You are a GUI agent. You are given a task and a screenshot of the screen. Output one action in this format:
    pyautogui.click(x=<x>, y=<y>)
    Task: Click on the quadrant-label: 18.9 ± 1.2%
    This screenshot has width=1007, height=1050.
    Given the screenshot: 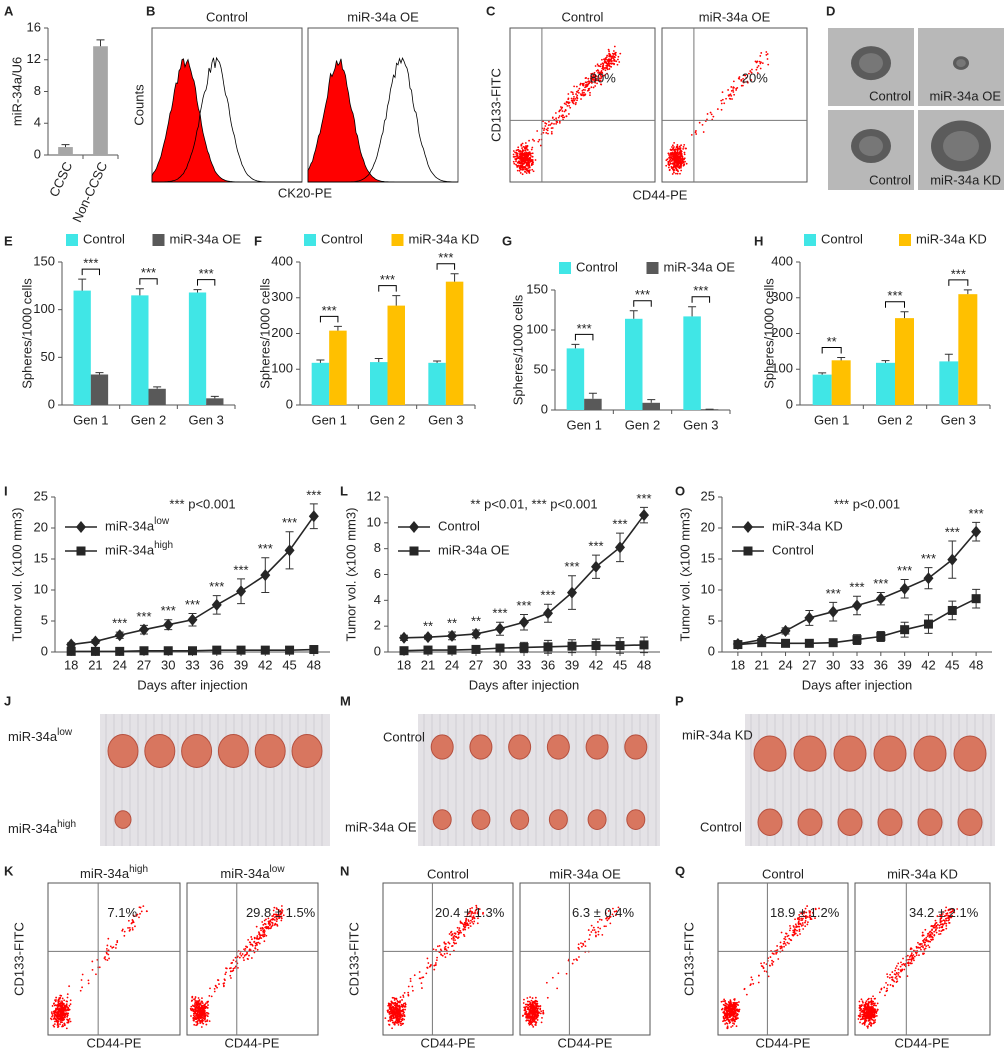 What is the action you would take?
    pyautogui.click(x=805, y=912)
    